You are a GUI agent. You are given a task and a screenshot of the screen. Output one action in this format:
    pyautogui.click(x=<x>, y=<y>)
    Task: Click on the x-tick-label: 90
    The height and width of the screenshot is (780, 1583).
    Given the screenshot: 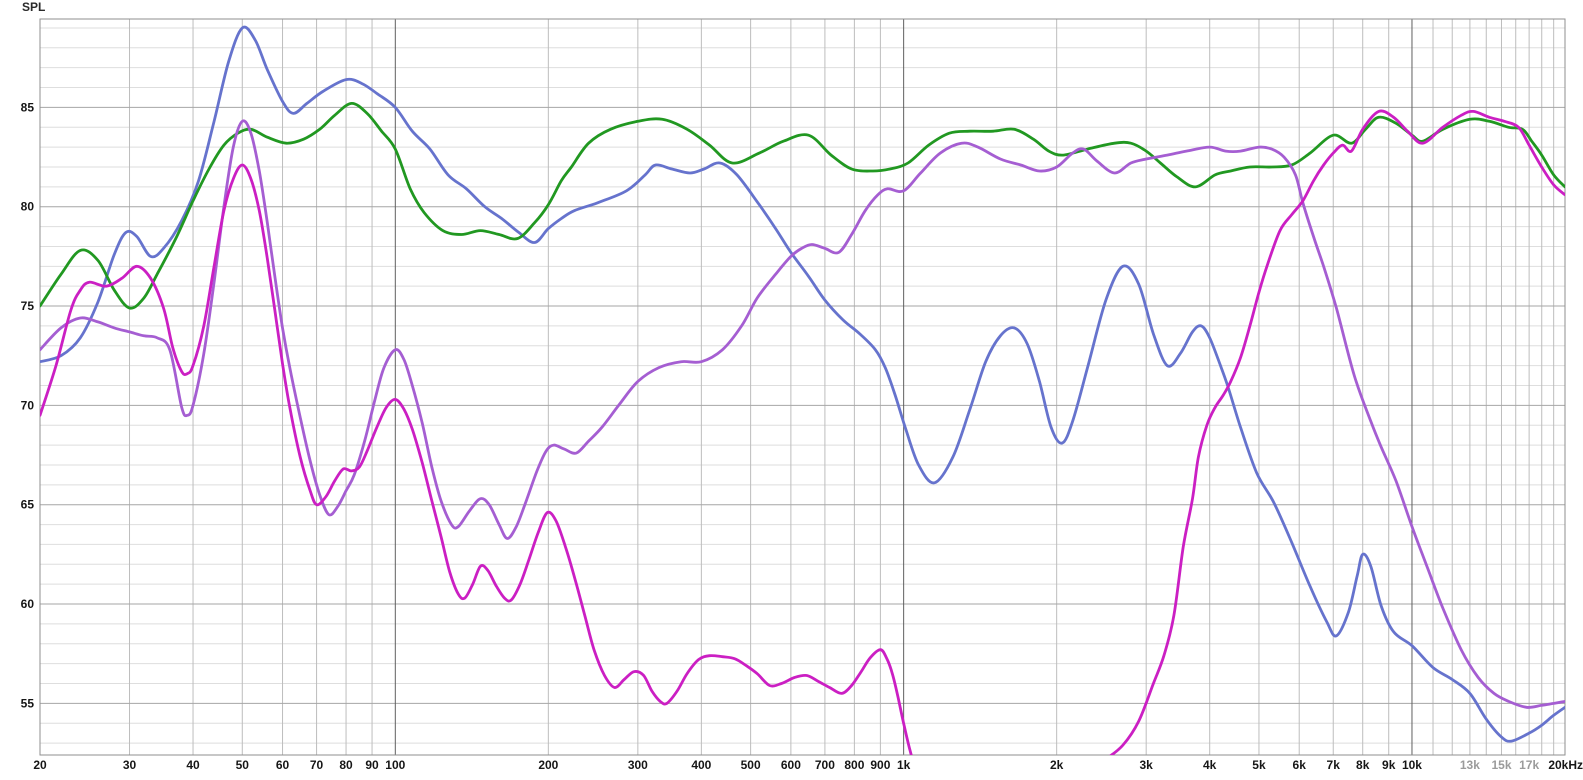 What is the action you would take?
    pyautogui.click(x=372, y=765)
    